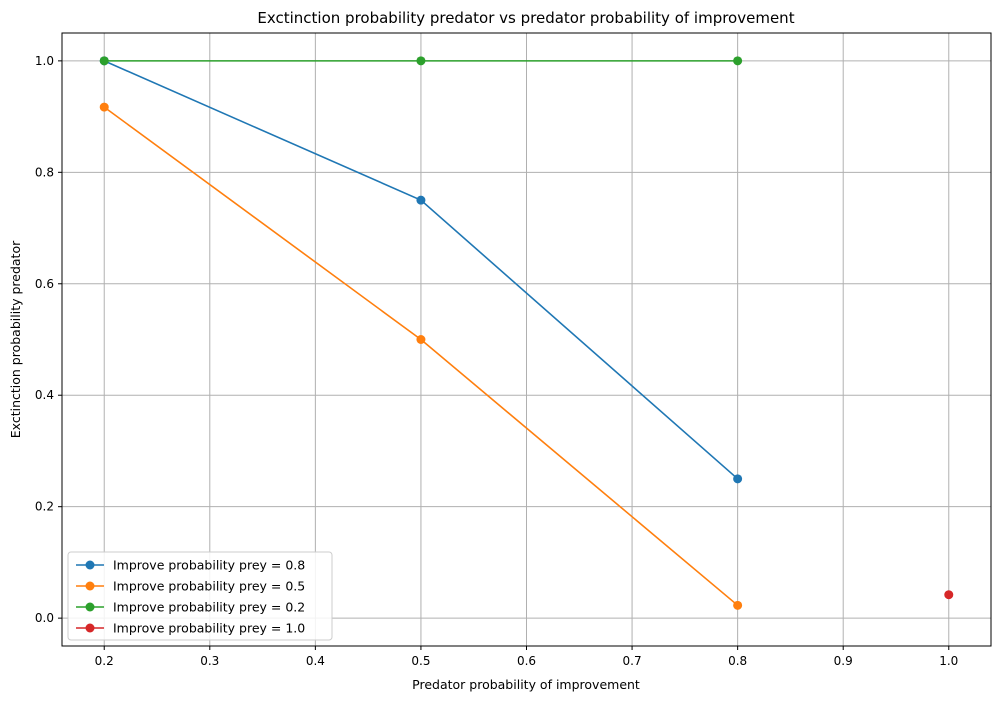 The image size is (1001, 701). I want to click on y-tick-label: 0.4, so click(44, 395).